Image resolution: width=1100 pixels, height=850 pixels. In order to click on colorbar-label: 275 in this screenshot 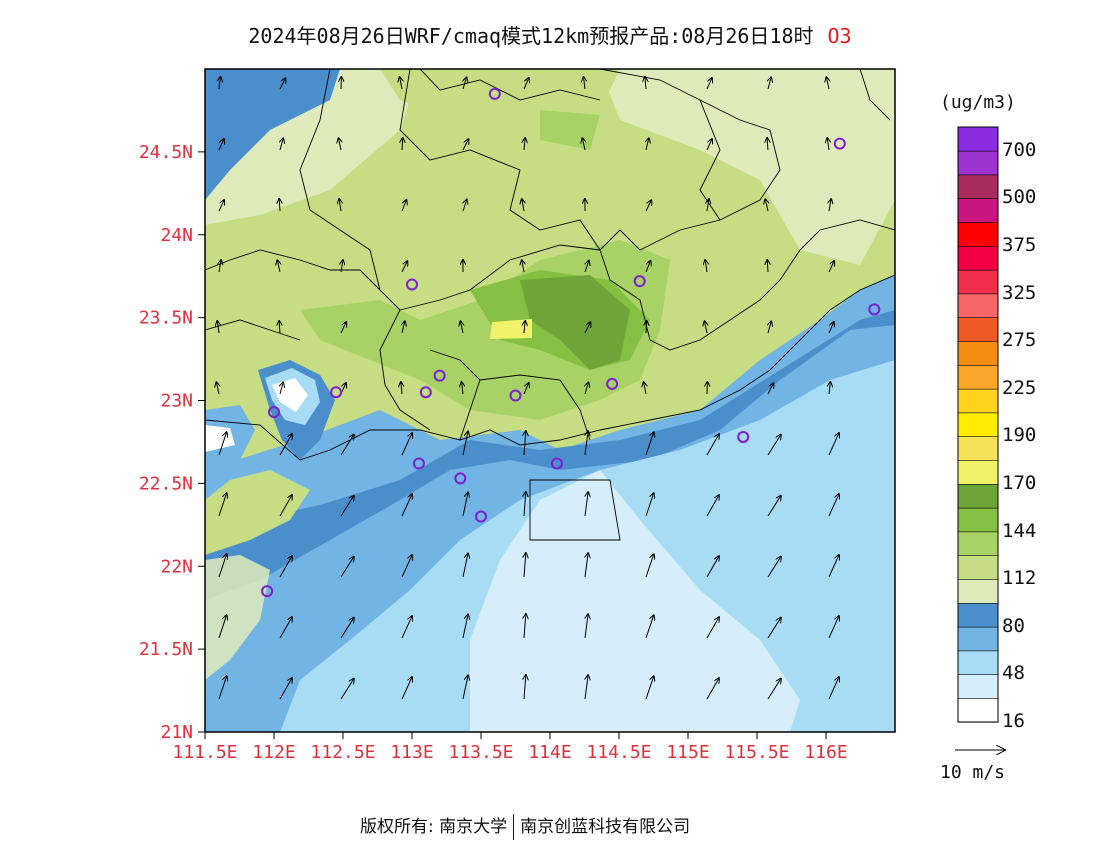, I will do `click(1019, 340)`.